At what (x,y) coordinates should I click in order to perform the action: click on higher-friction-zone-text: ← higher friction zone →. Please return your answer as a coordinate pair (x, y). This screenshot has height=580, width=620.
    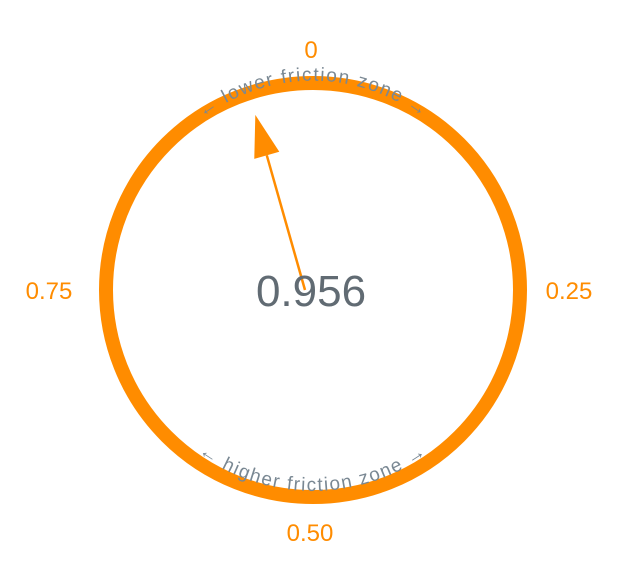
    Looking at the image, I should click on (312, 468).